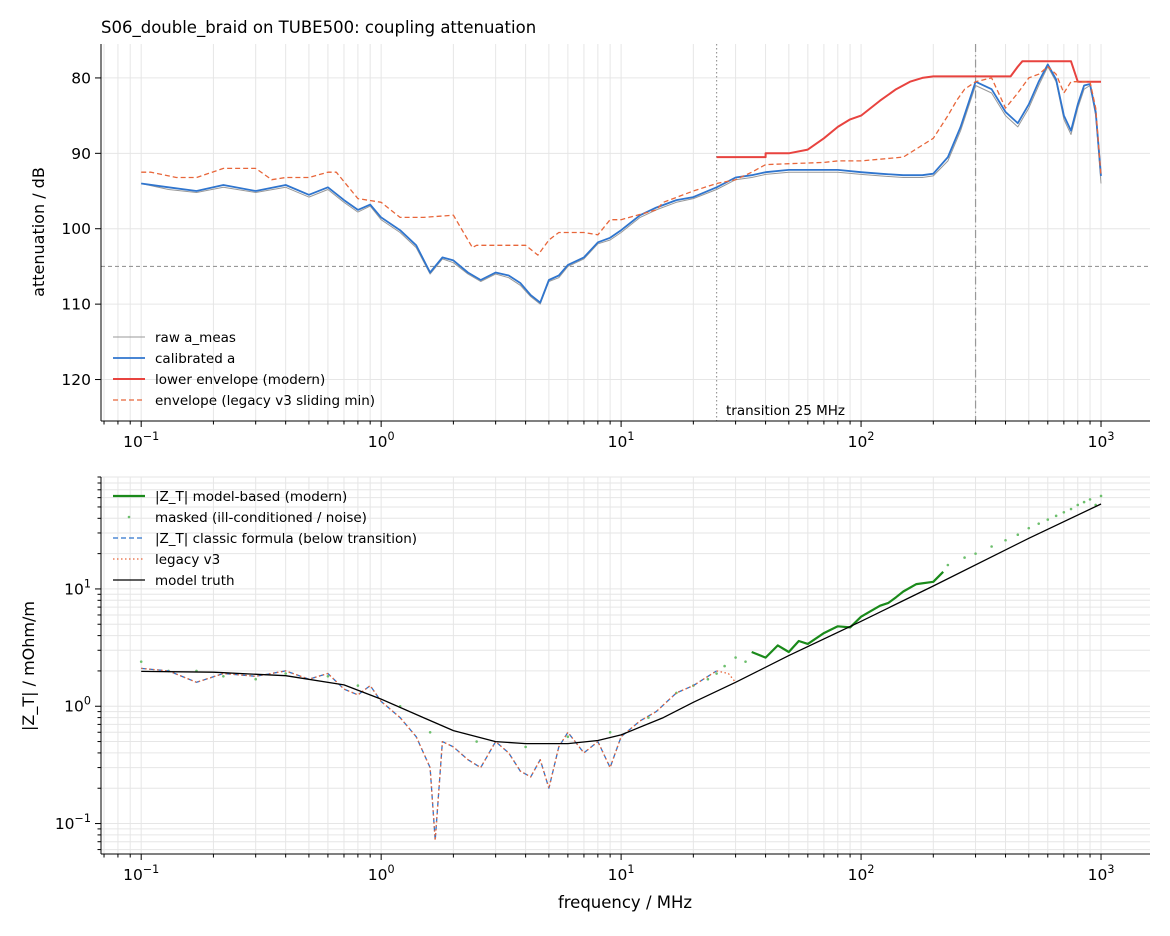 The image size is (1170, 936). What do you see at coordinates (625, 902) in the screenshot?
I see `x-axis-label: frequency / MHz` at bounding box center [625, 902].